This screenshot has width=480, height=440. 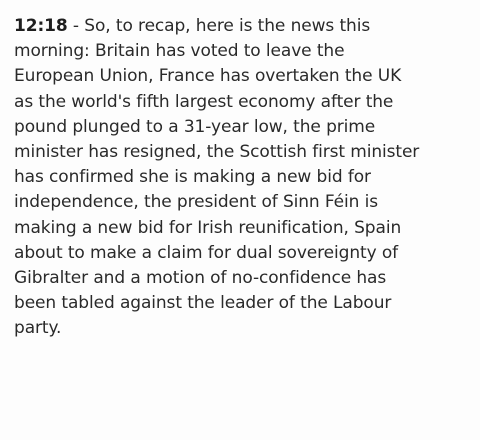 What do you see at coordinates (41, 26) in the screenshot?
I see `post-timestamp: 12:18` at bounding box center [41, 26].